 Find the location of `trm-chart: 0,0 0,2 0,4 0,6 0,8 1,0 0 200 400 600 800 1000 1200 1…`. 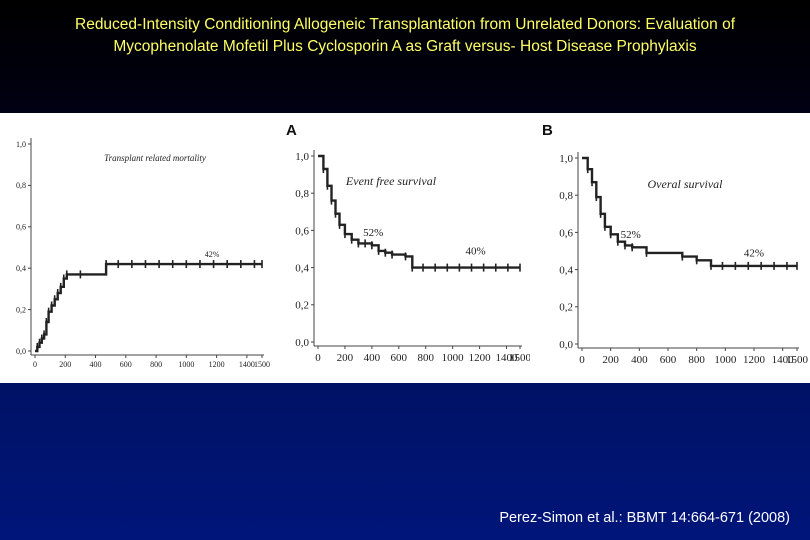

trm-chart: 0,0 0,2 0,4 0,6 0,8 1,0 0 200 400 600 800 1000 1200 1… is located at coordinates (143, 253).